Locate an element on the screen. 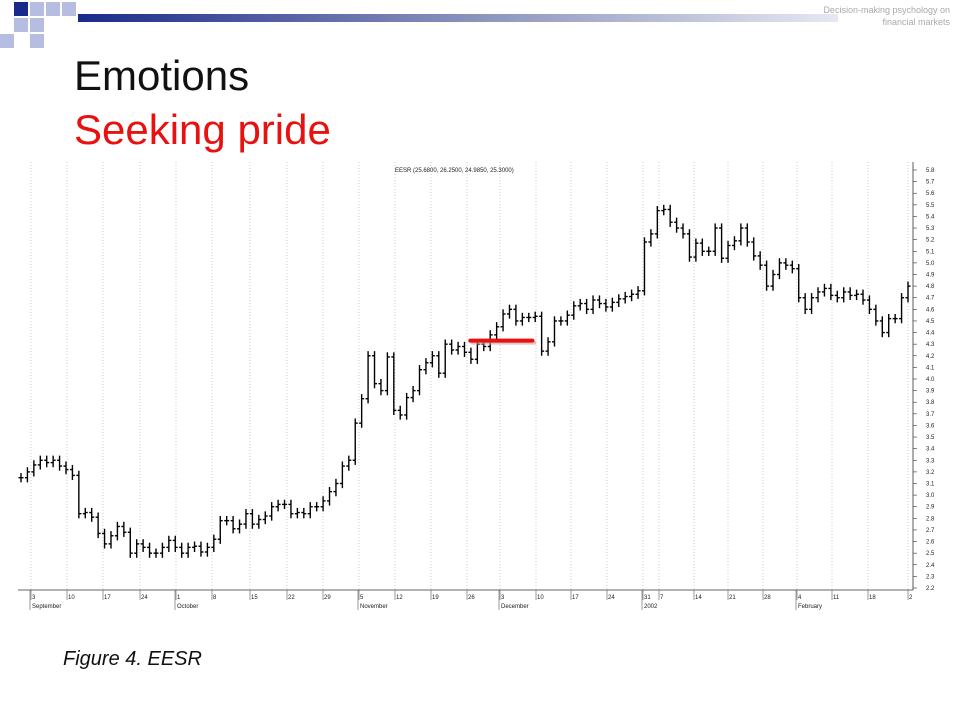 The image size is (960, 720). logo-squares is located at coordinates (40, 25).